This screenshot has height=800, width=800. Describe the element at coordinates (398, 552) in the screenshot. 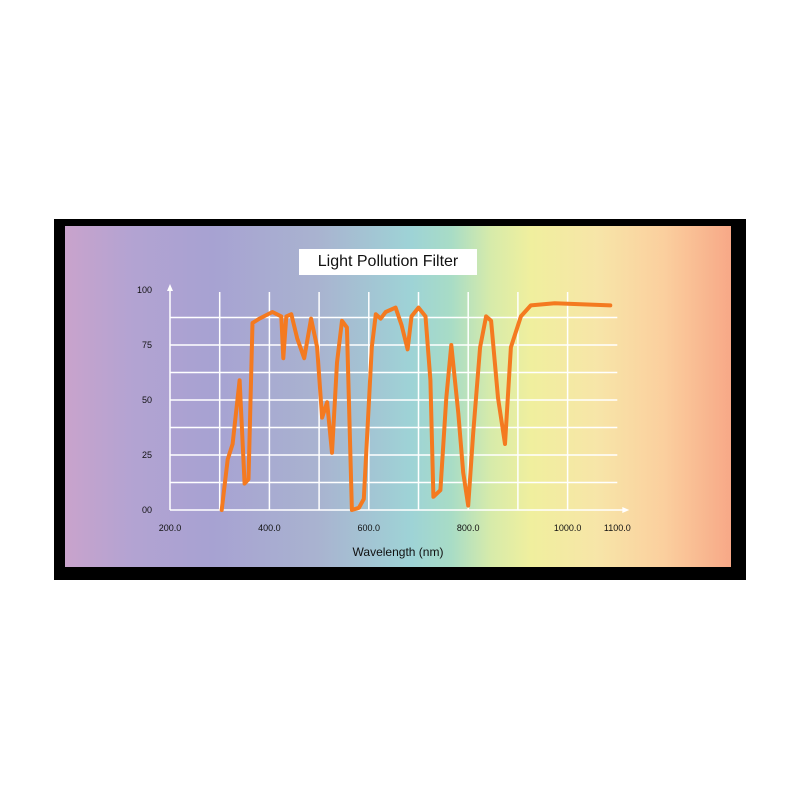

I see `x-axis-label: Wavelength (nm)` at that location.